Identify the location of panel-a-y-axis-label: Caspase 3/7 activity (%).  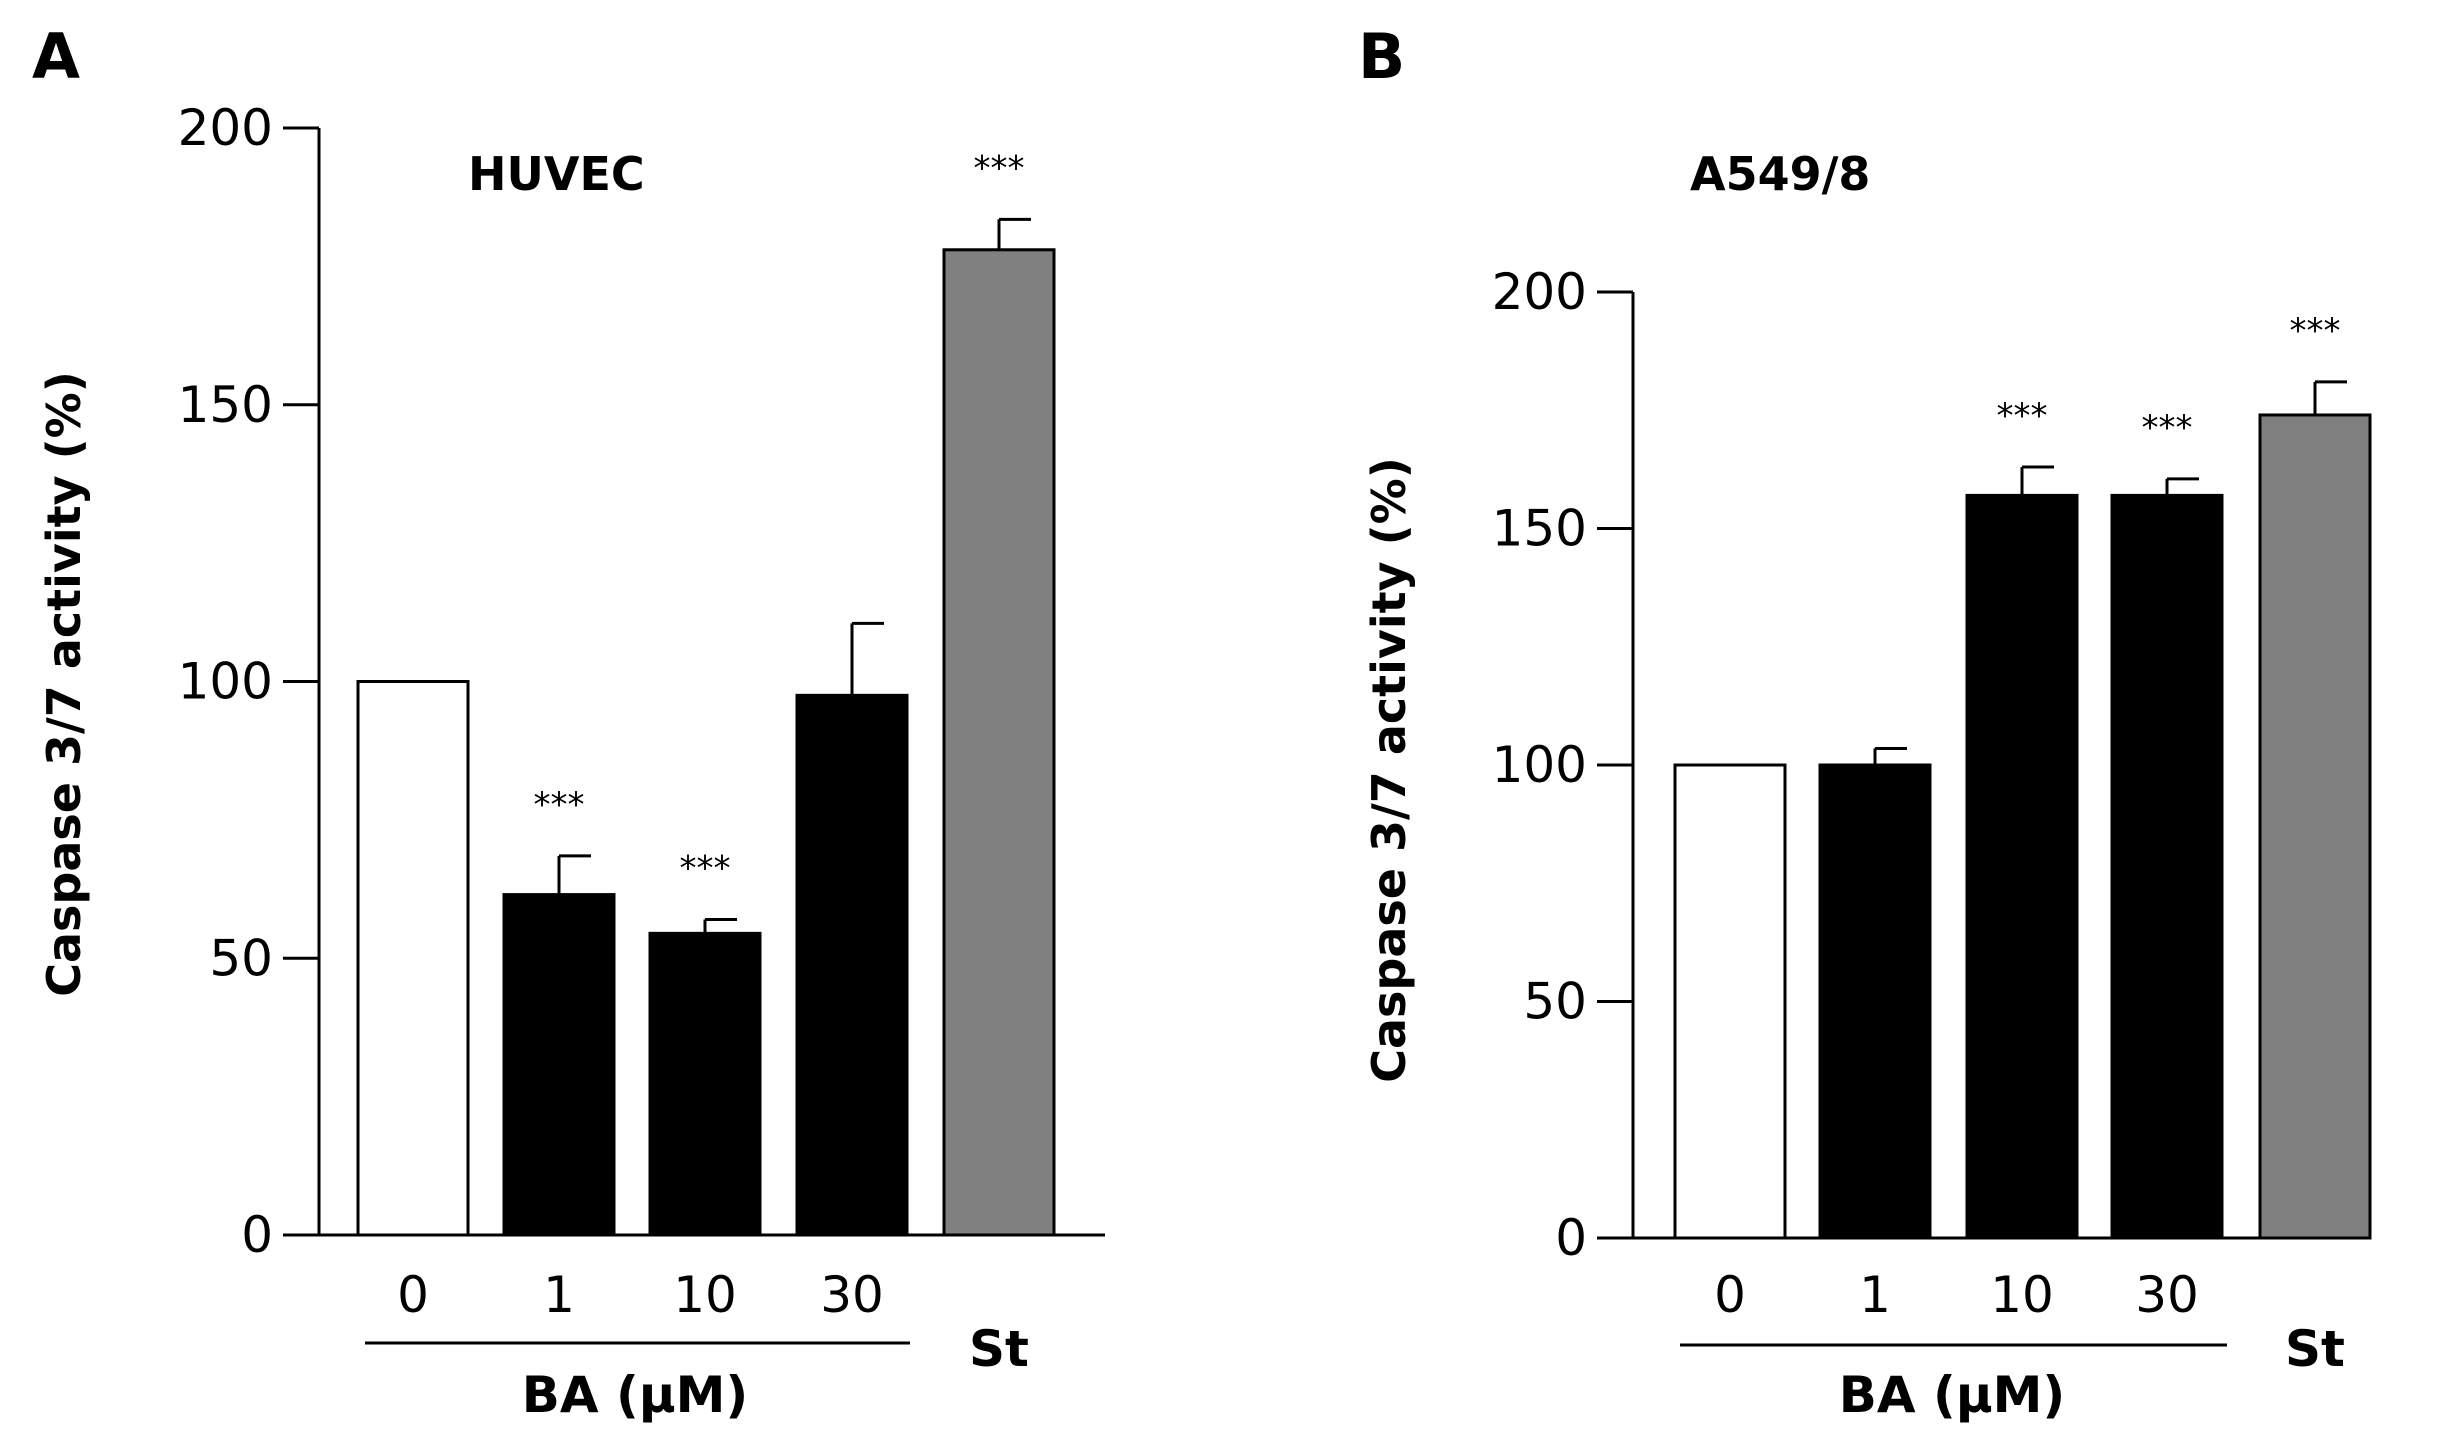
(64, 684).